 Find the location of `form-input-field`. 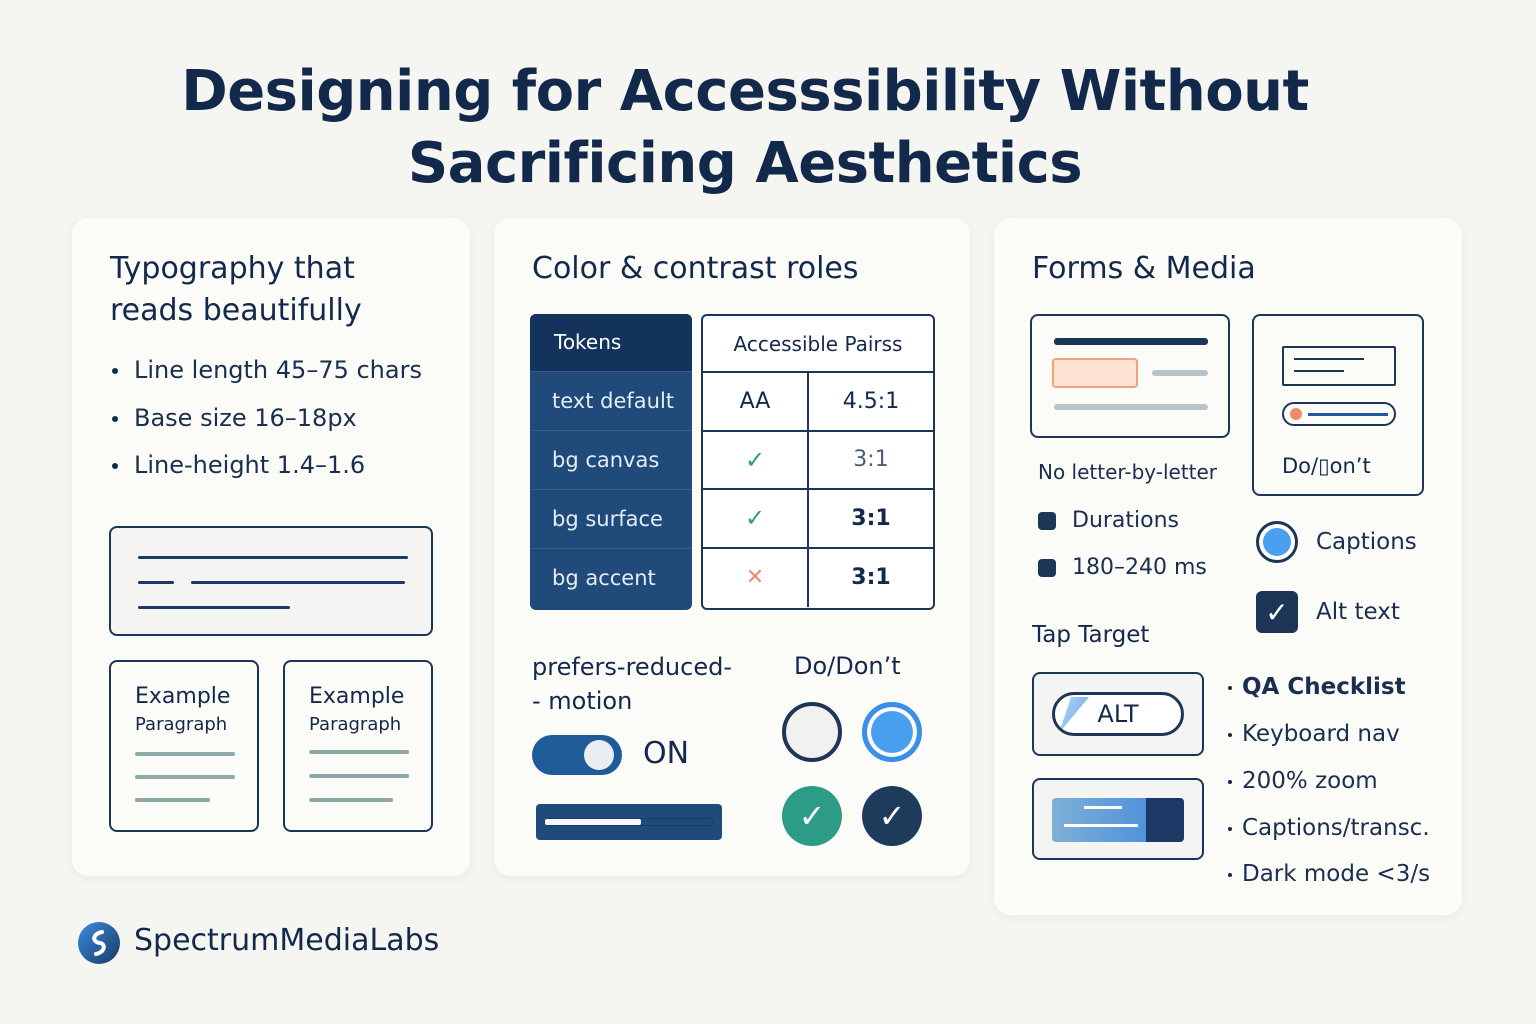

form-input-field is located at coordinates (1095, 373).